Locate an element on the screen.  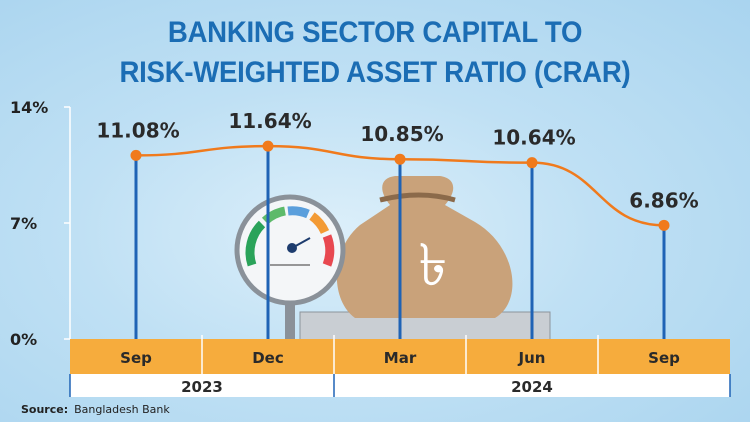
source-label: Source: is located at coordinates (45, 409).